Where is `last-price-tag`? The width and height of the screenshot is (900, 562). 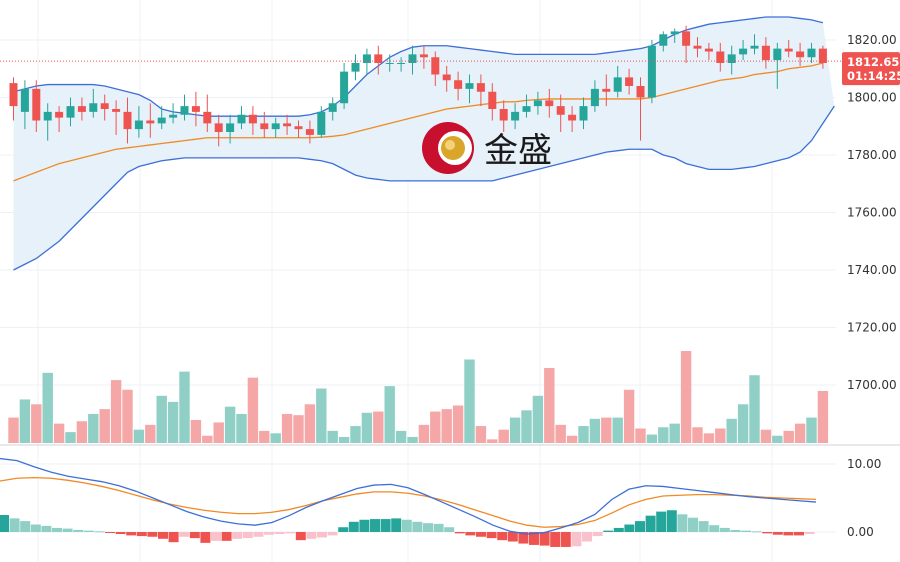
last-price-tag is located at coordinates (871, 69).